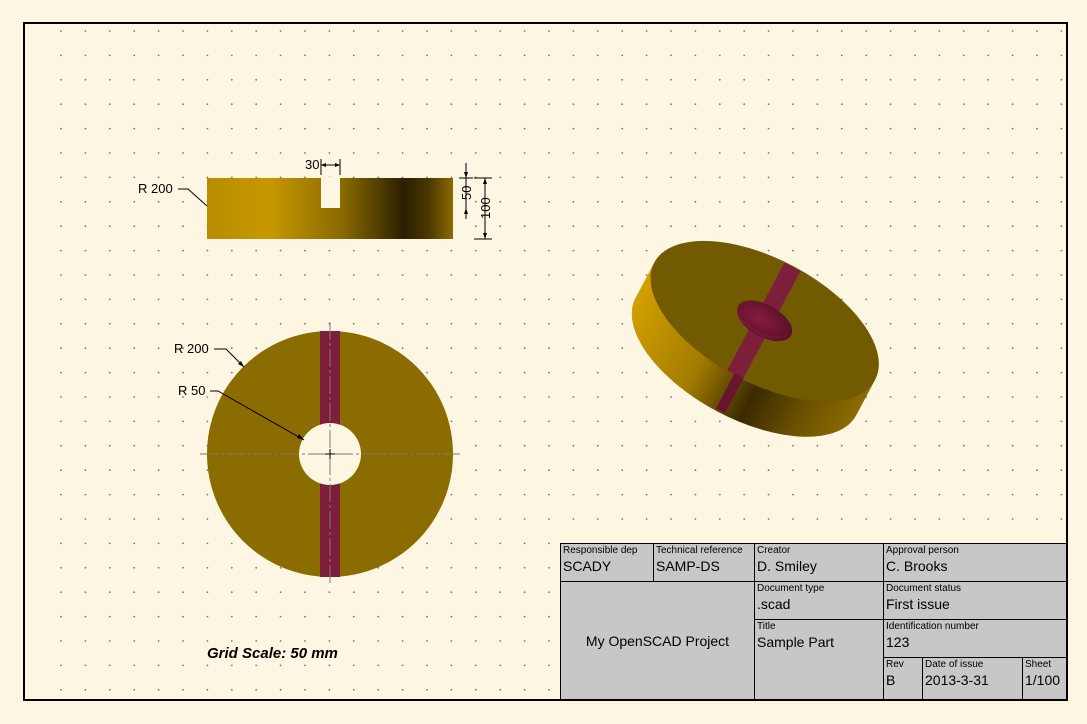  What do you see at coordinates (796, 642) in the screenshot?
I see `title-value: Sample Part` at bounding box center [796, 642].